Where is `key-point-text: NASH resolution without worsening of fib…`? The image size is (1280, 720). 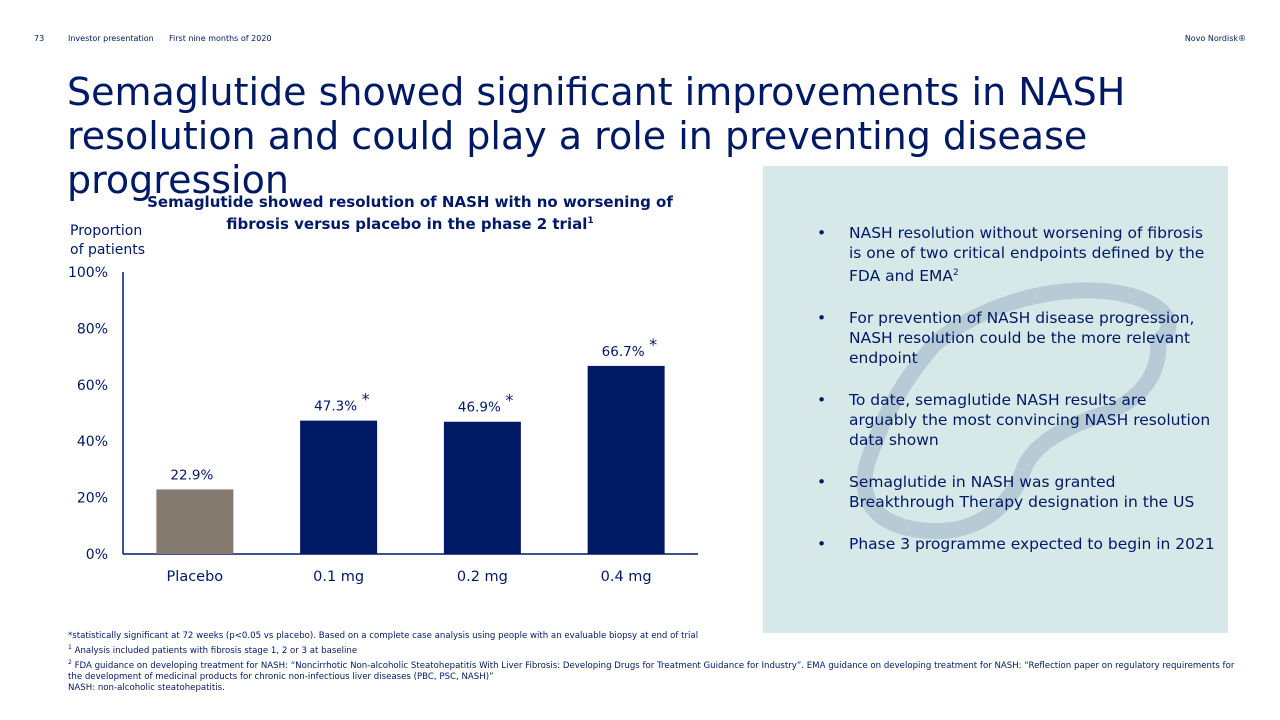 key-point-text: NASH resolution without worsening of fib… is located at coordinates (1027, 255).